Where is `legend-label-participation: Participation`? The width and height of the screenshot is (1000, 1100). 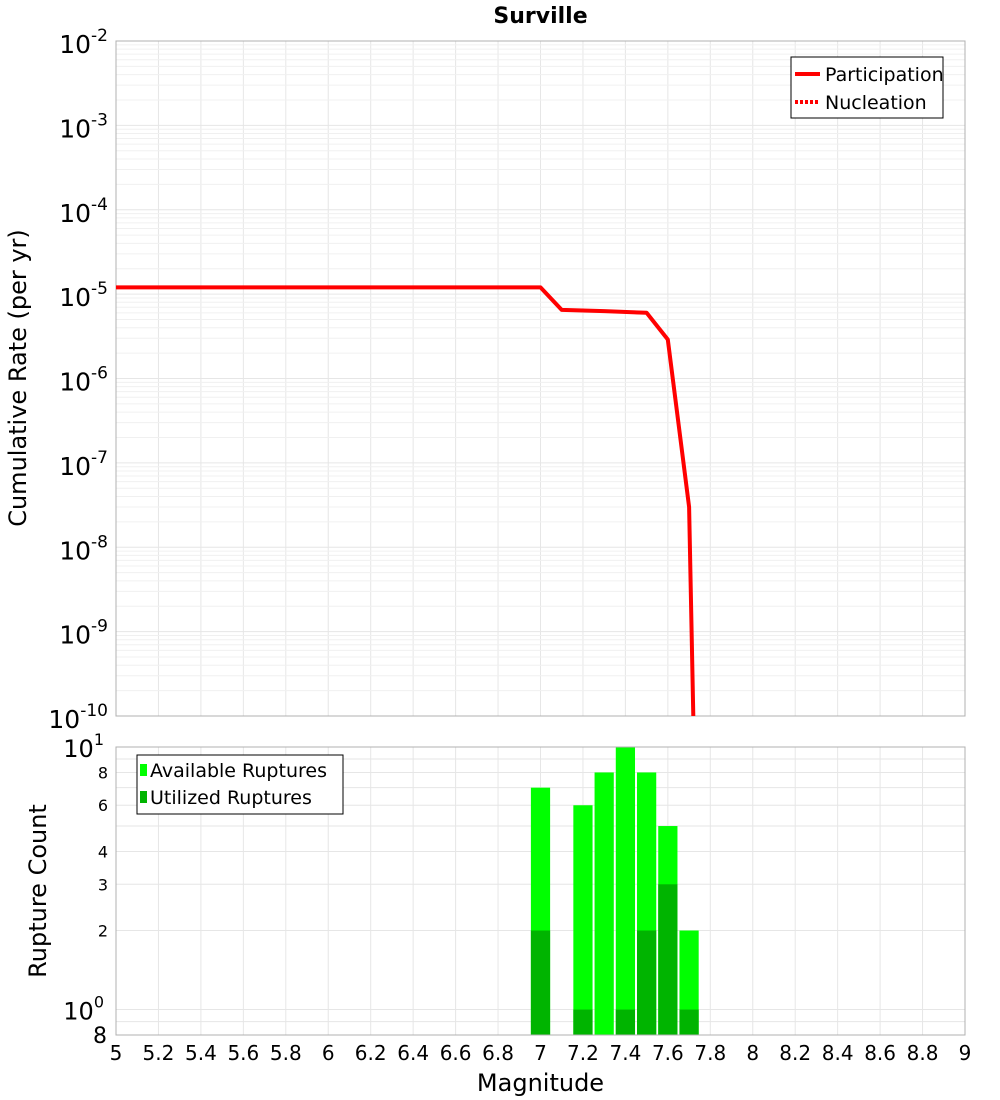 legend-label-participation: Participation is located at coordinates (884, 75).